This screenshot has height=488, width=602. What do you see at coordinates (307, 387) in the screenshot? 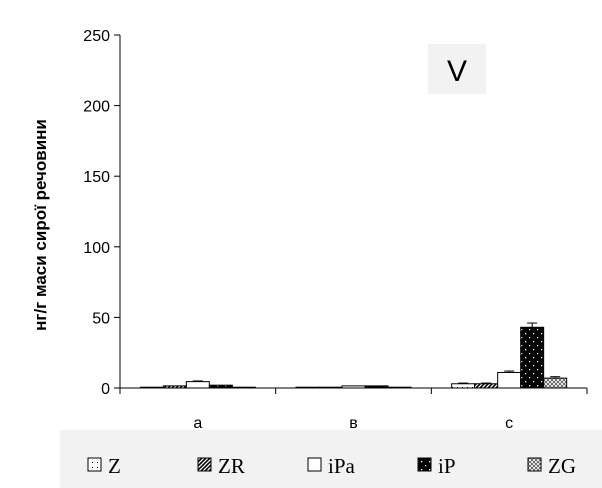
I see `bar-z-в` at bounding box center [307, 387].